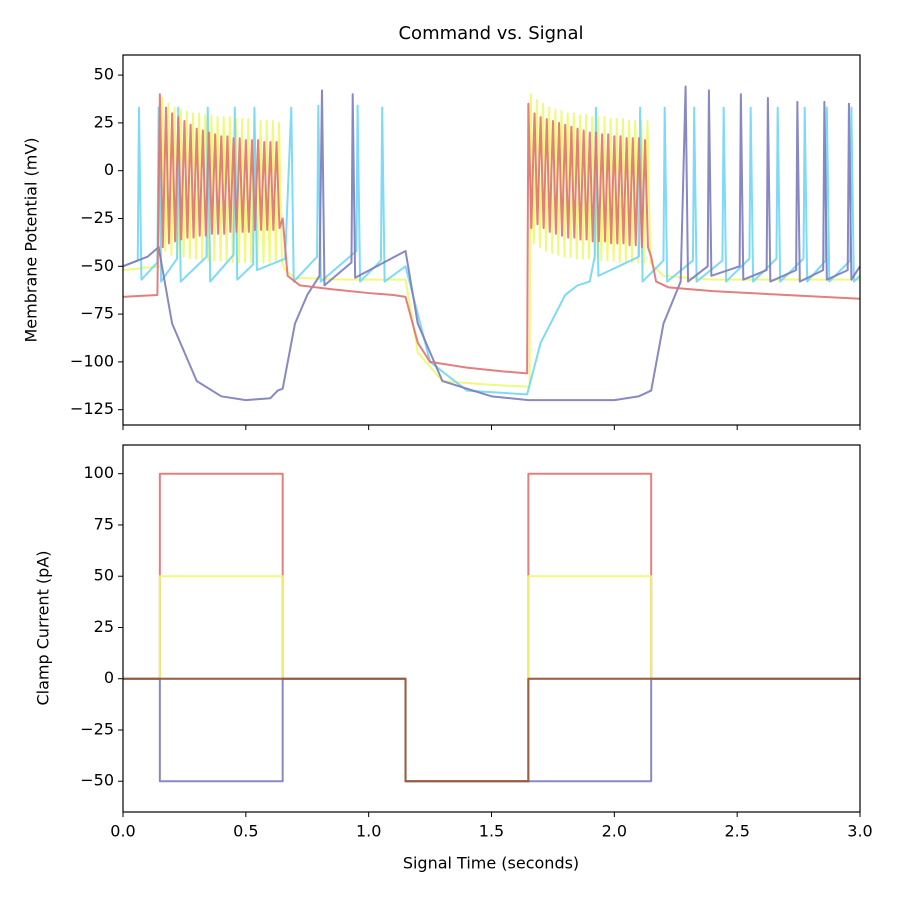 This screenshot has height=900, width=900. I want to click on y-tick-label: 100, so click(98, 472).